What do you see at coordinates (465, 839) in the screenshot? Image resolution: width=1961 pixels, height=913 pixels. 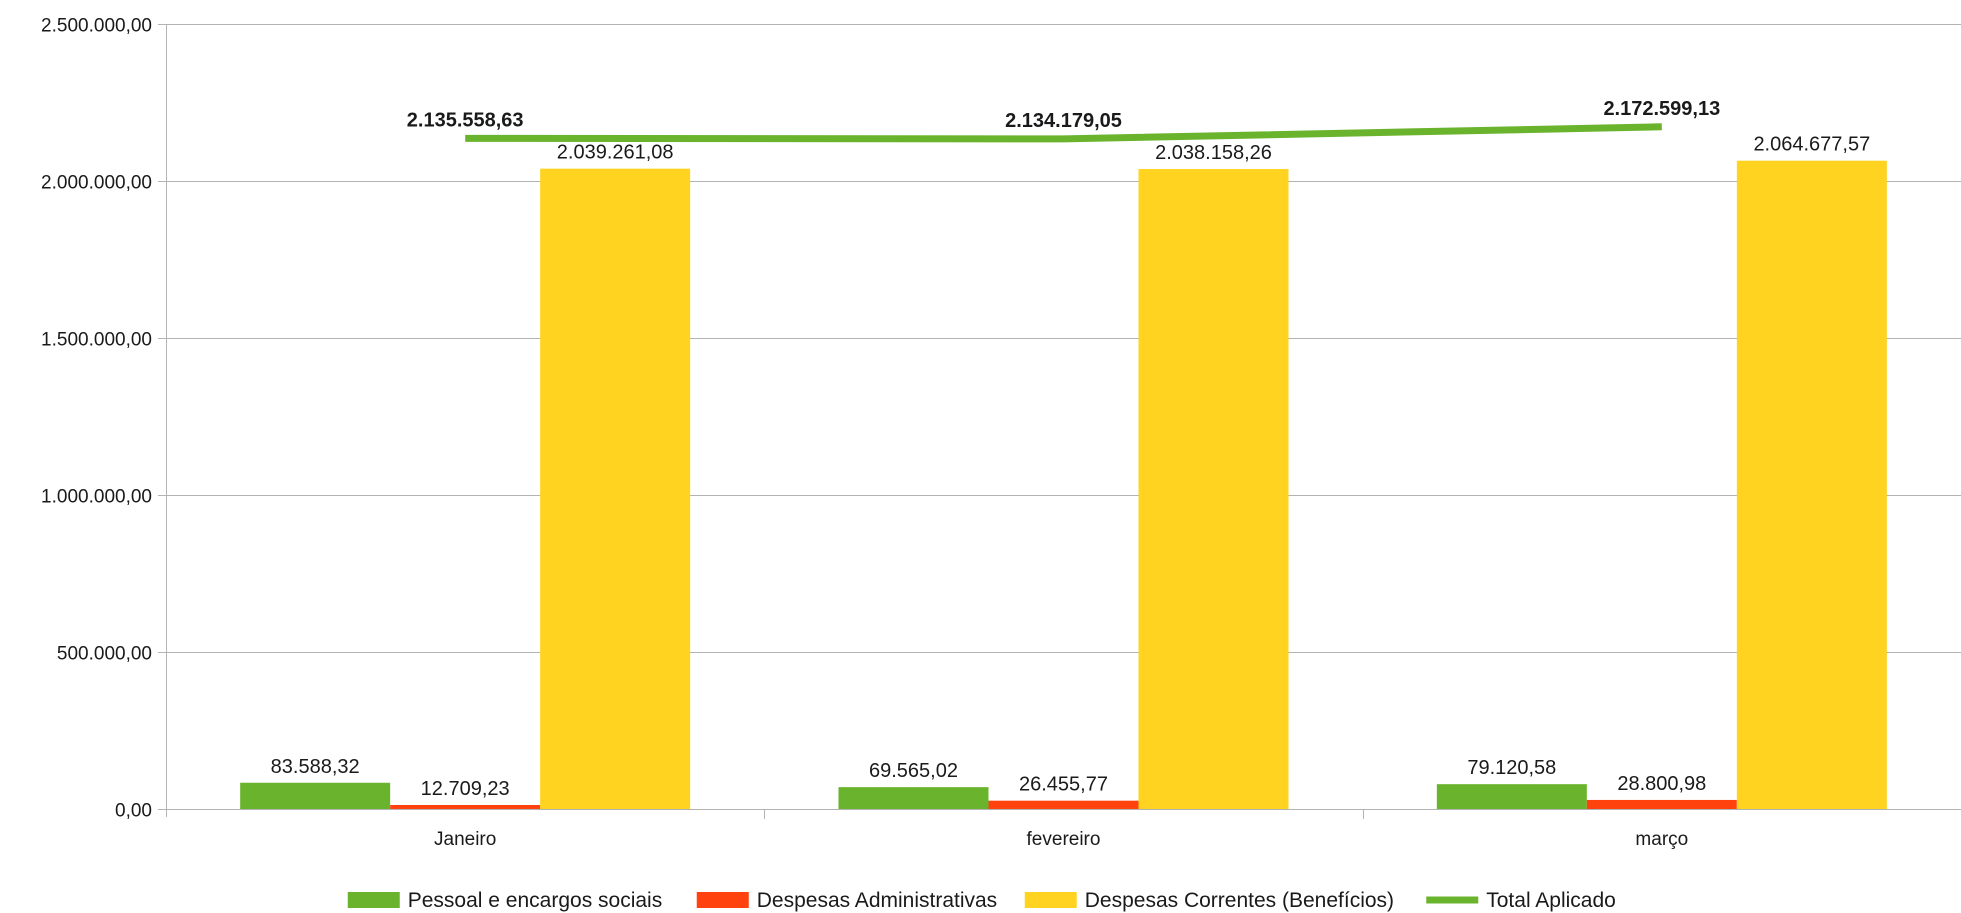 I see `x-category-label: Janeiro` at bounding box center [465, 839].